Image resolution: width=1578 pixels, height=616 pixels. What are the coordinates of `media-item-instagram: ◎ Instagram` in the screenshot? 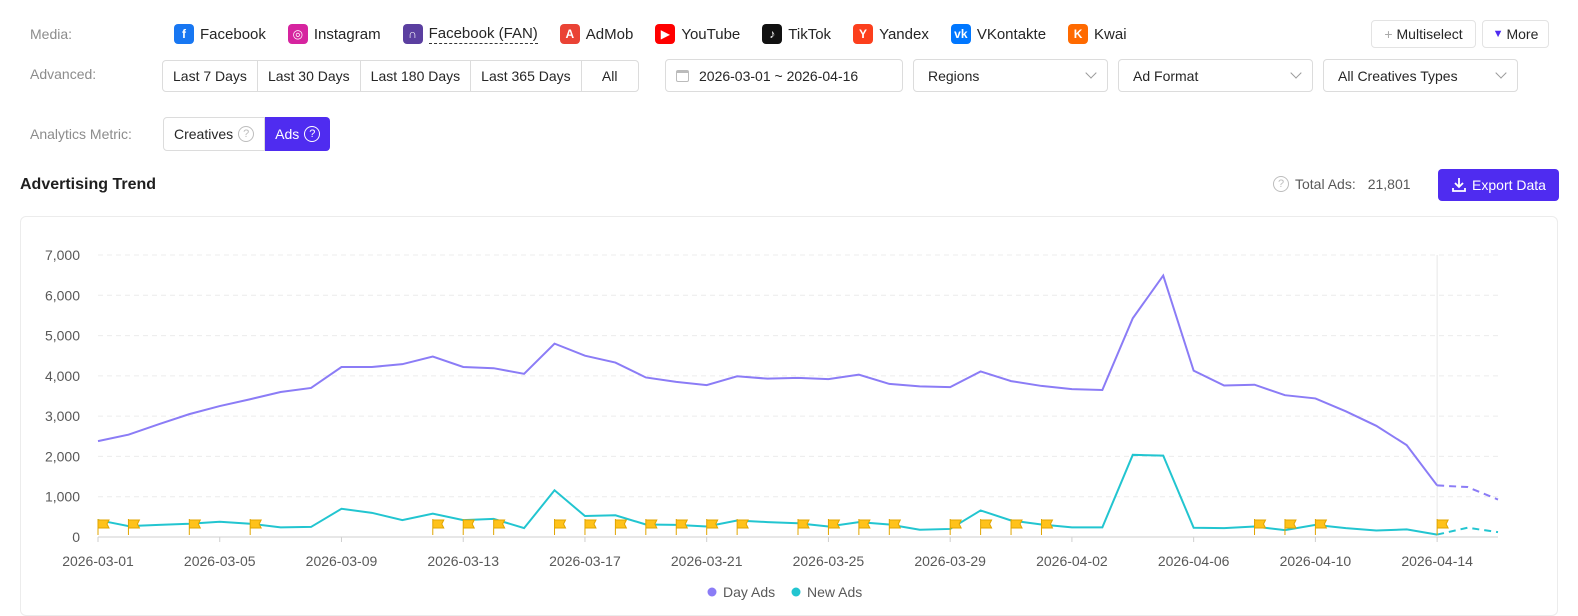 It's located at (334, 34).